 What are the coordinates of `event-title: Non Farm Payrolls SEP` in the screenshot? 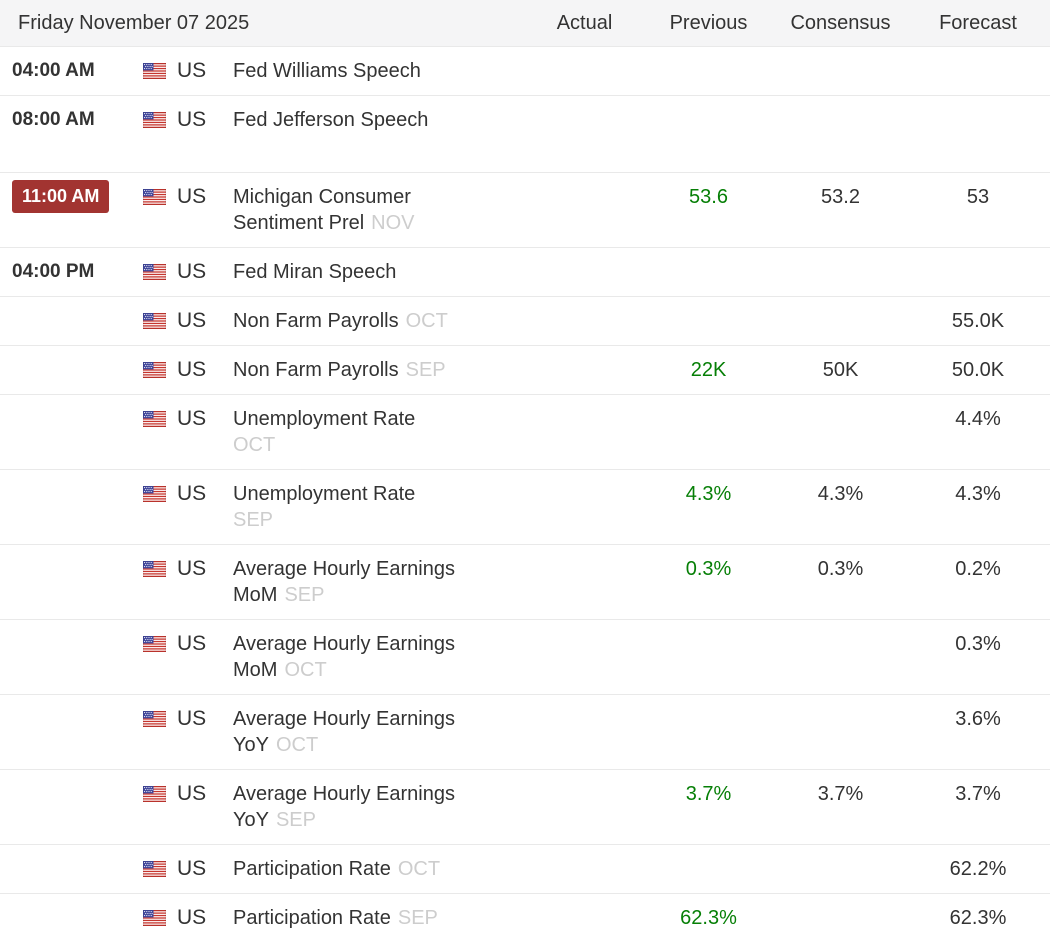 It's located at (380, 370).